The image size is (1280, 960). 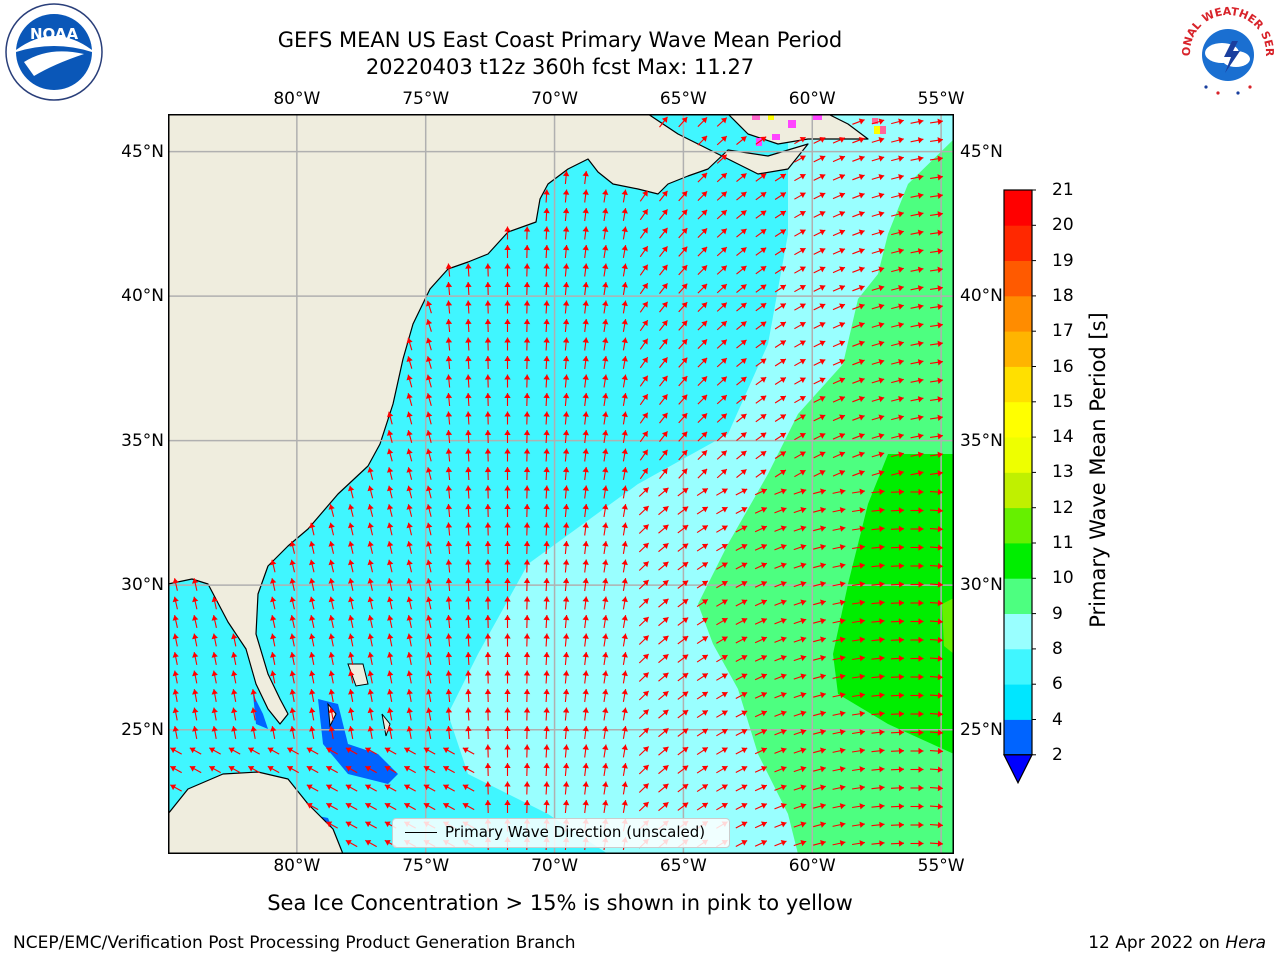 What do you see at coordinates (1018, 525) in the screenshot?
I see `colorbar-segment` at bounding box center [1018, 525].